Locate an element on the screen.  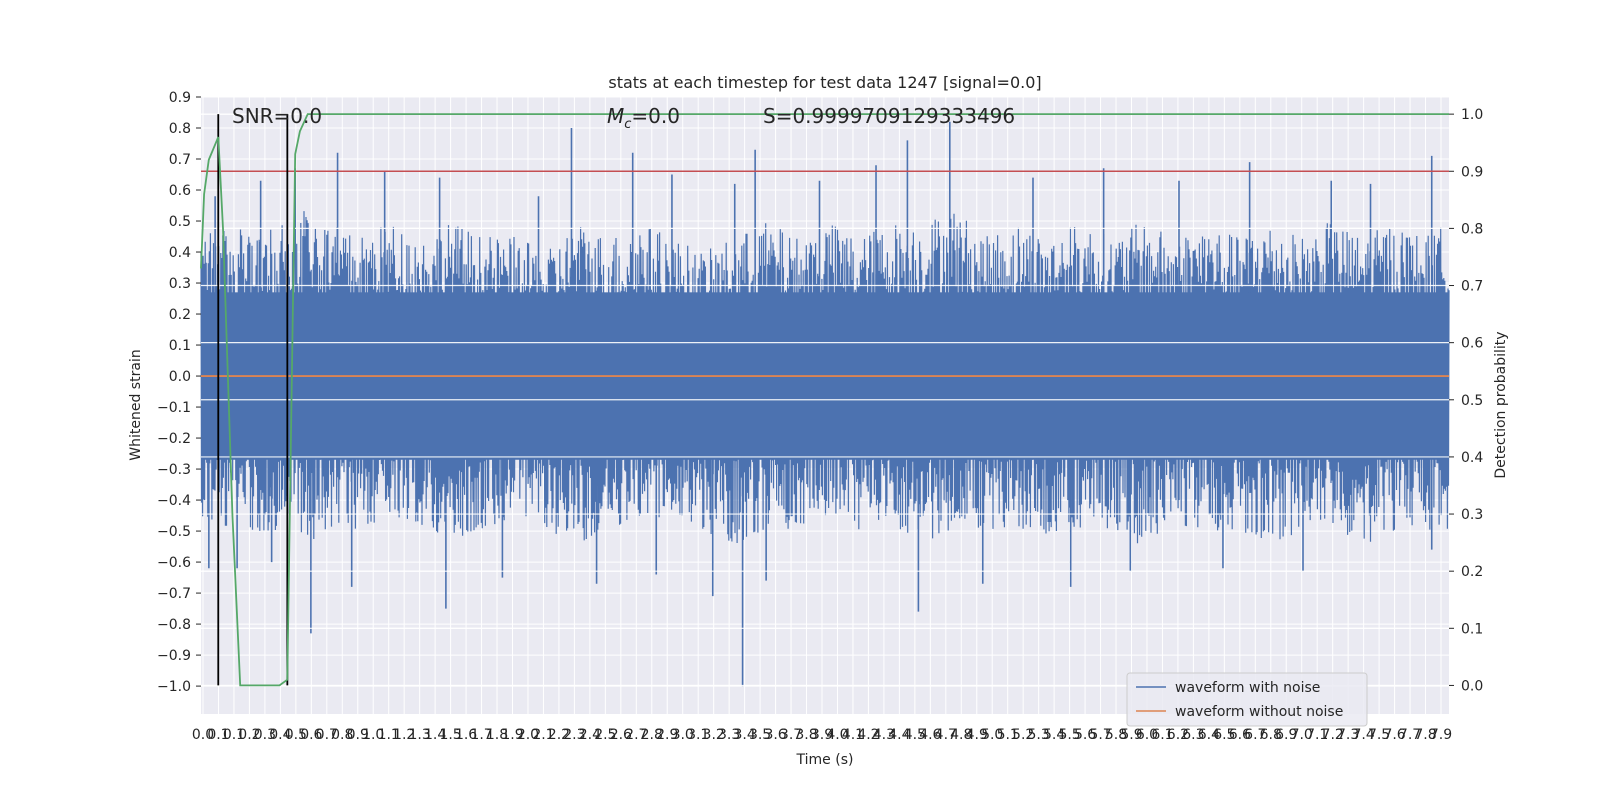
x-tick-label: 3.6 is located at coordinates (775, 735).